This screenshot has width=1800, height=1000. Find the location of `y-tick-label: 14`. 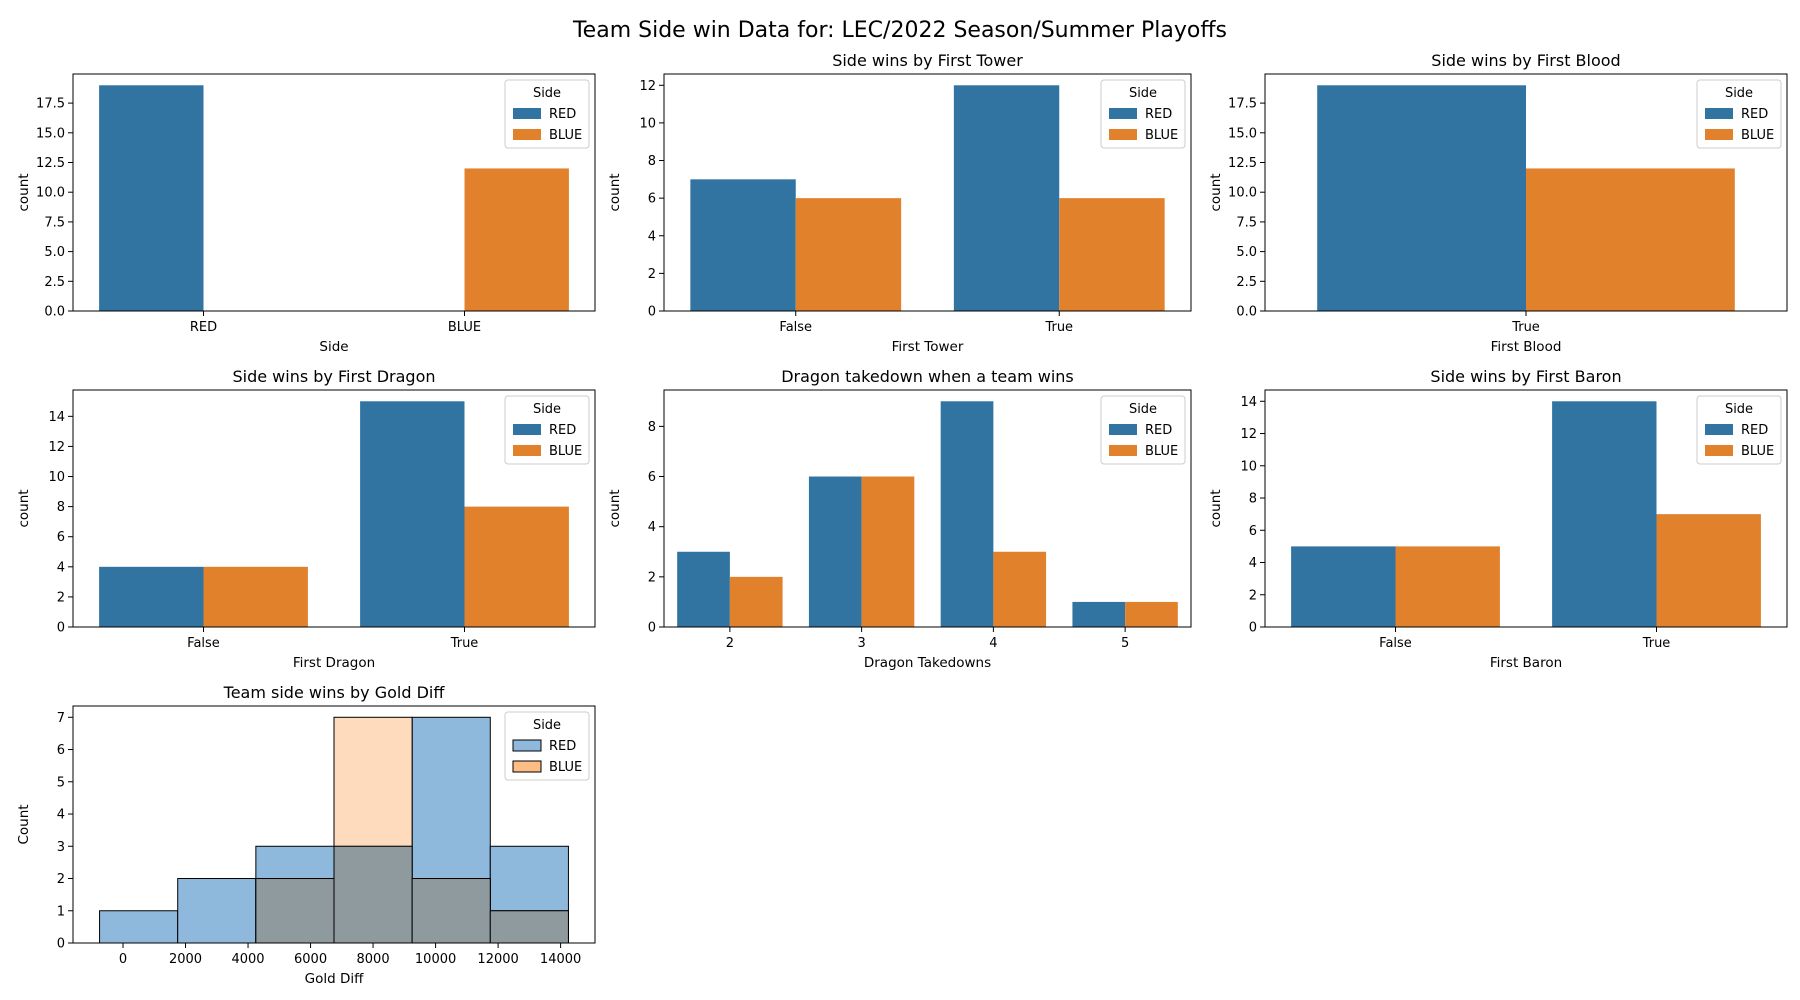

y-tick-label: 14 is located at coordinates (1248, 402).